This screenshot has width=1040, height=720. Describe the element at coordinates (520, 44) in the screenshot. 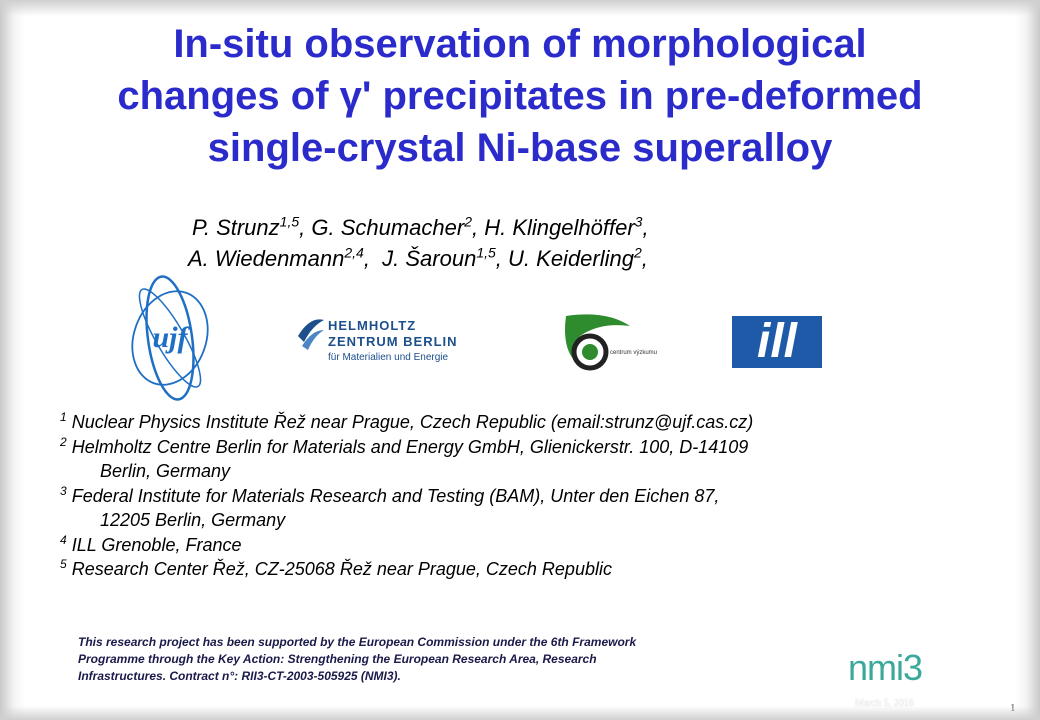

I see `title-line: In-situ observation of morphological` at that location.